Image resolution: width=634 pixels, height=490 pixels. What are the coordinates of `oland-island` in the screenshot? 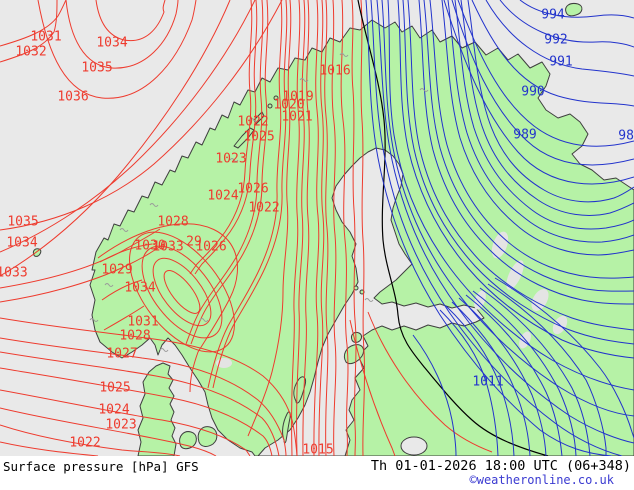 It's located at (286, 427).